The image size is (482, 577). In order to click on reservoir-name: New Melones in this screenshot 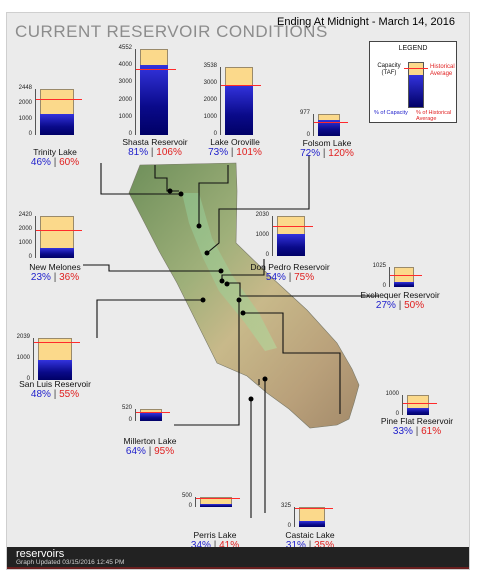, I will do `click(55, 267)`.